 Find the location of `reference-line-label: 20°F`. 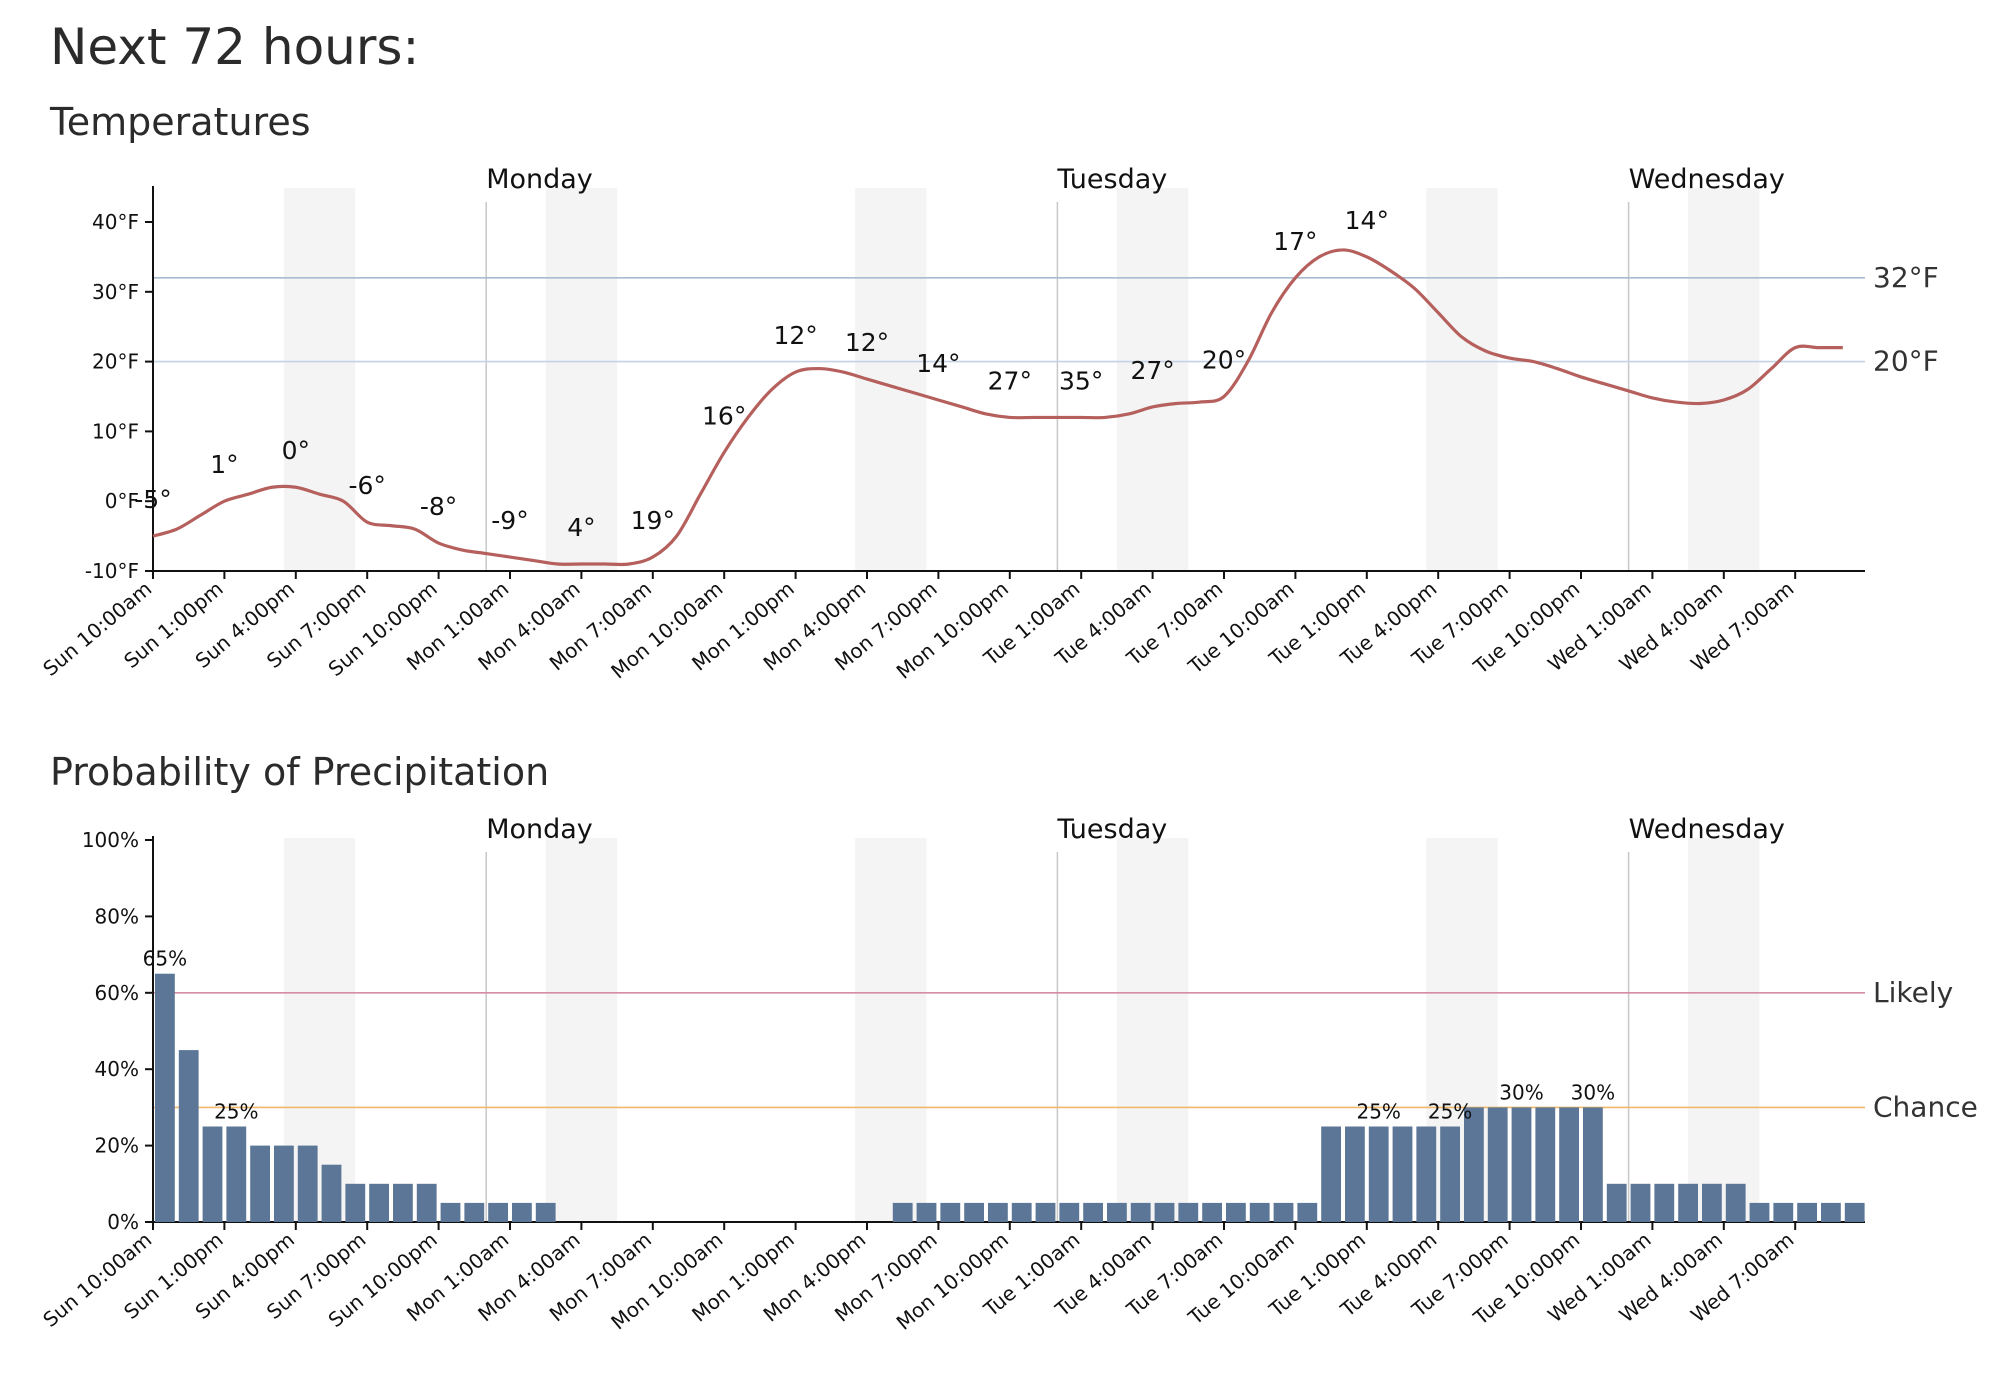

reference-line-label: 20°F is located at coordinates (1906, 361).